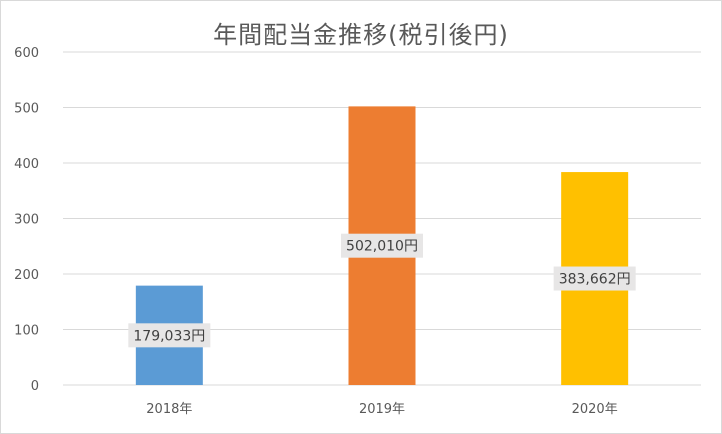 The width and height of the screenshot is (722, 434). Describe the element at coordinates (26, 53) in the screenshot. I see `y-tick-label: 600` at that location.